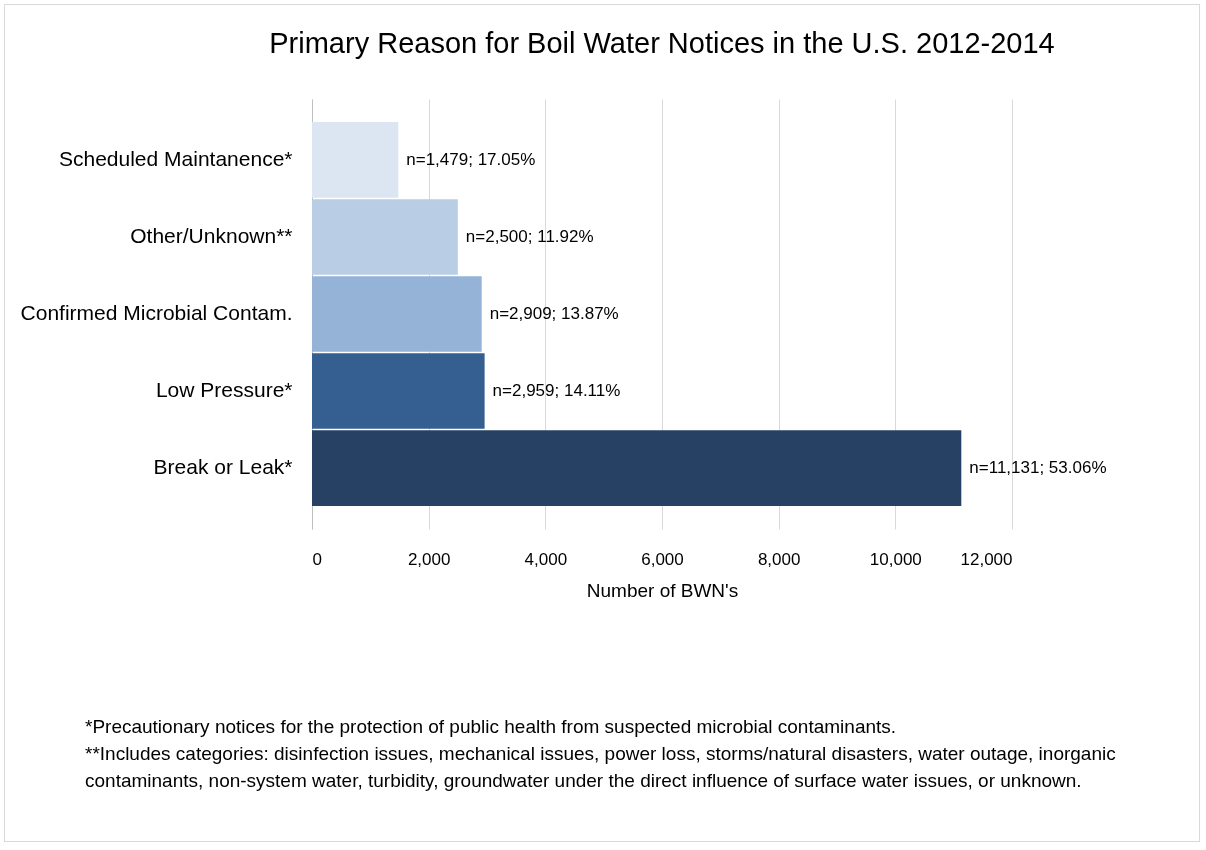  What do you see at coordinates (156, 312) in the screenshot?
I see `y-tick-label: Confirmed Microbial Contam.` at bounding box center [156, 312].